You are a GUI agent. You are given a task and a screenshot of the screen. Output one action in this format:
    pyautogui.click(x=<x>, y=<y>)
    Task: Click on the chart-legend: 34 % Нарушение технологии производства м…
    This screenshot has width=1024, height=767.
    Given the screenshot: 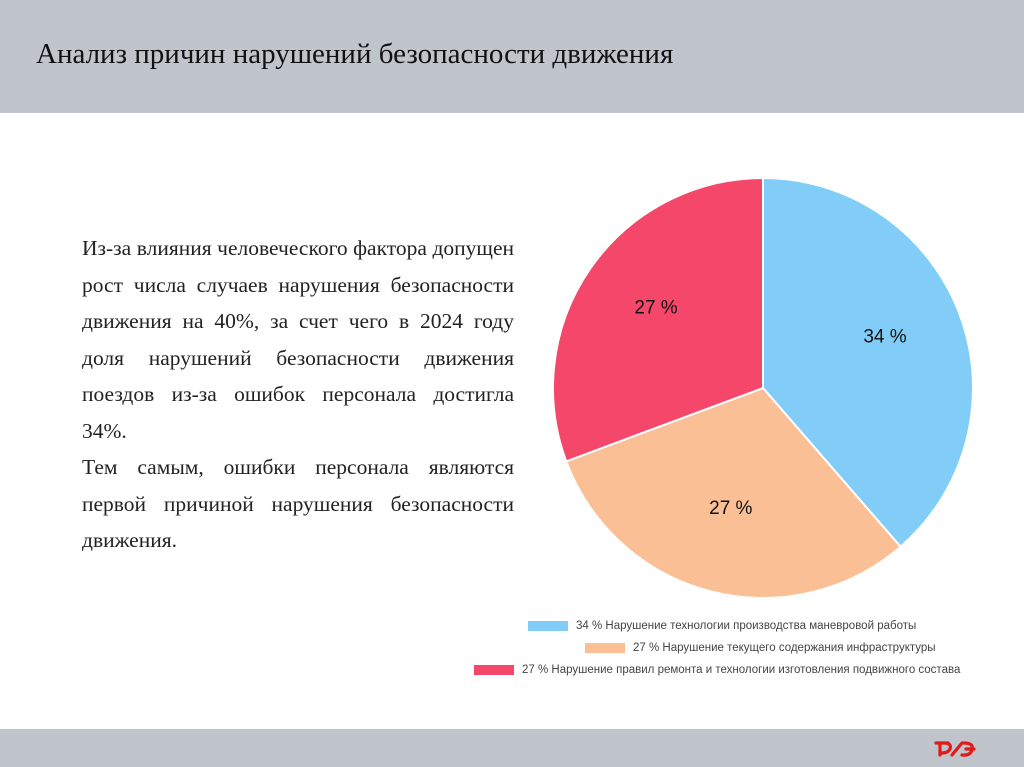 What is the action you would take?
    pyautogui.click(x=747, y=648)
    